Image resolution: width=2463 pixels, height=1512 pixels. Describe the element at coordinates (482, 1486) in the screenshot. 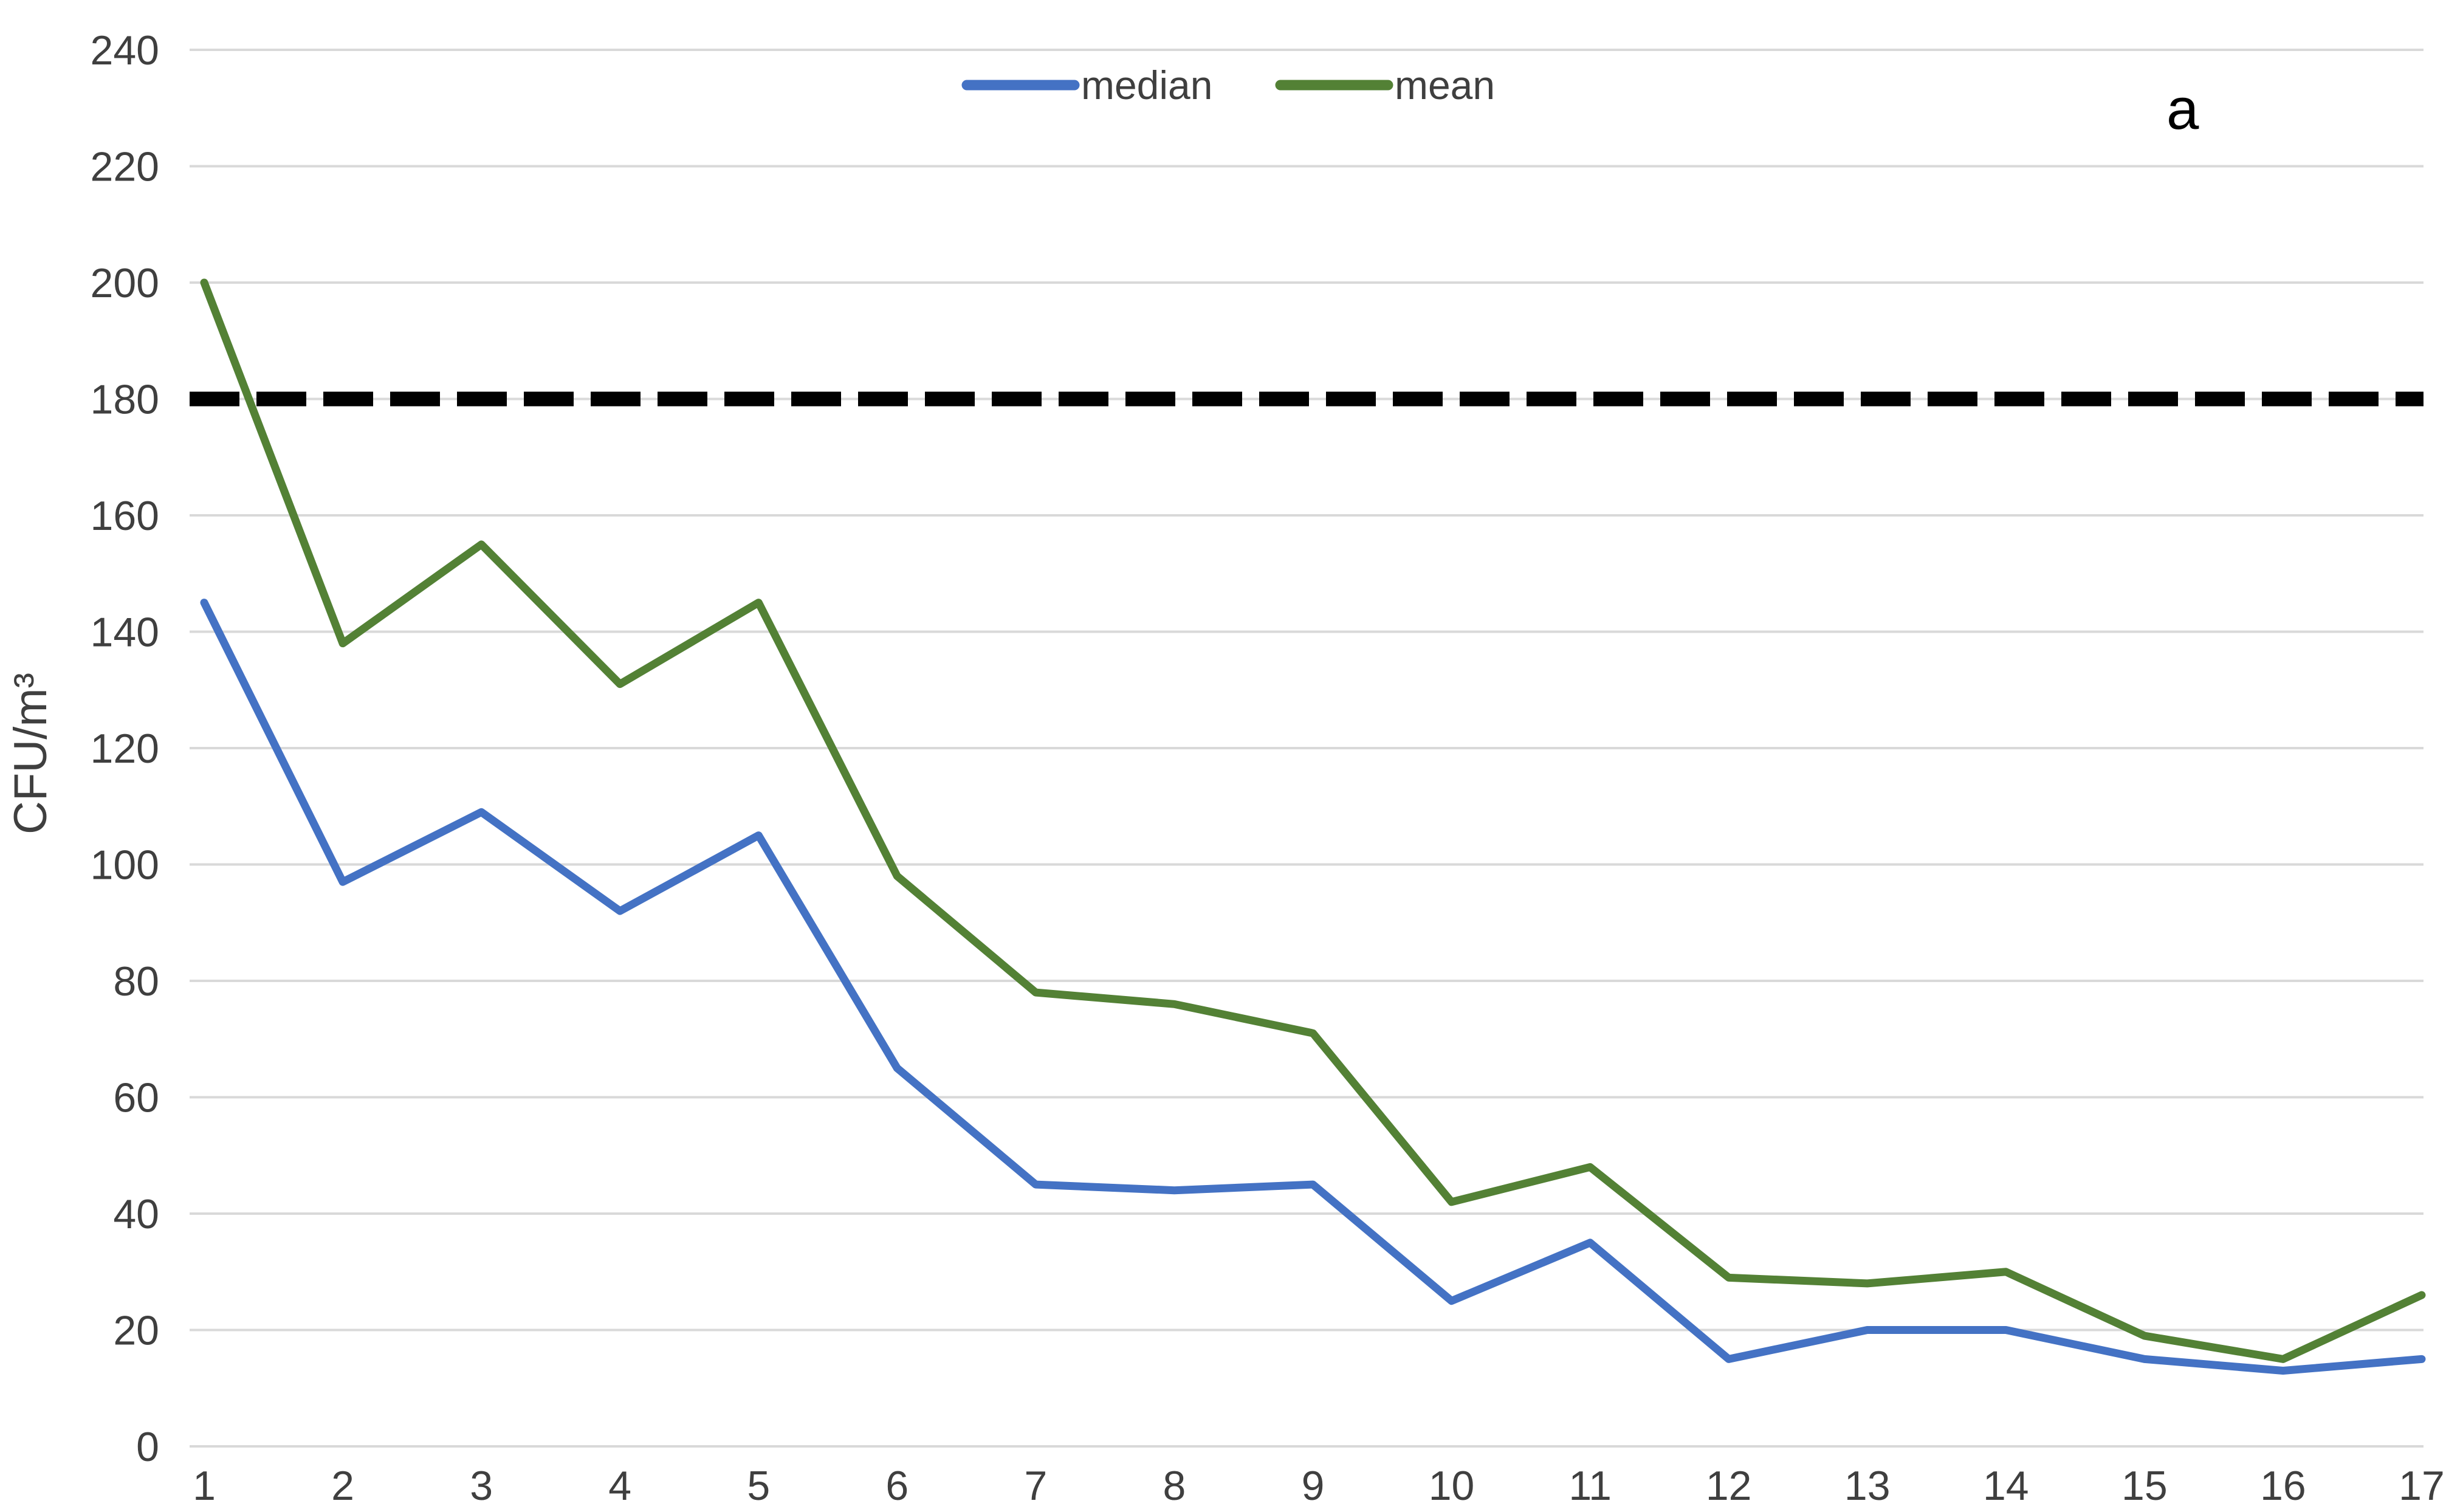

I see `x-tick-label: 3` at that location.